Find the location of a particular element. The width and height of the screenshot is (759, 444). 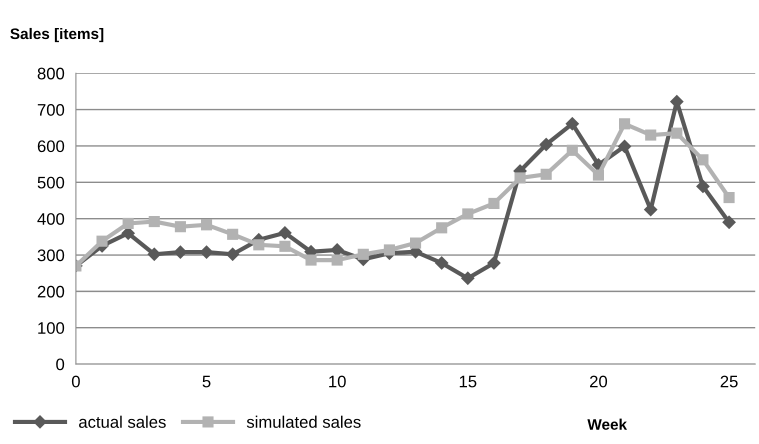

y-tick-label: 500 is located at coordinates (51, 182).